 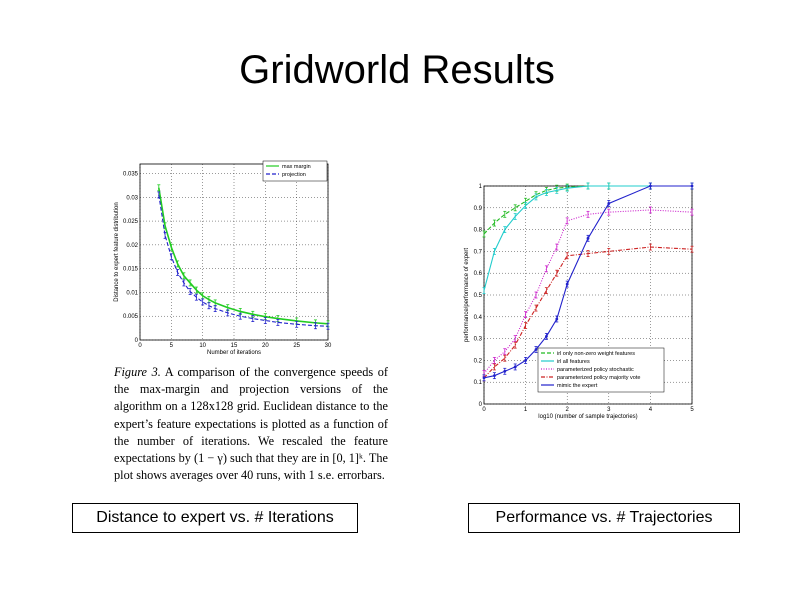 I want to click on y-axis-label: performance/performance of expert, so click(x=467, y=295).